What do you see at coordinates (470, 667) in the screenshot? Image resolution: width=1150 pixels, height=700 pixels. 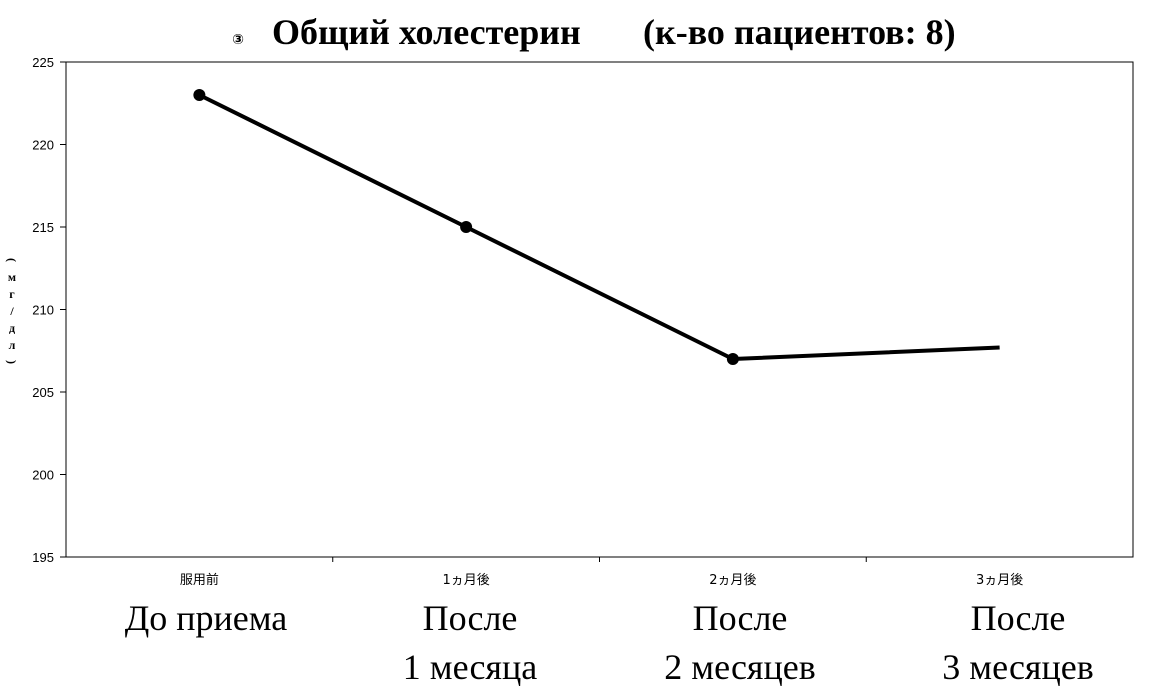 I see `category-label-ru: 1 месяца` at bounding box center [470, 667].